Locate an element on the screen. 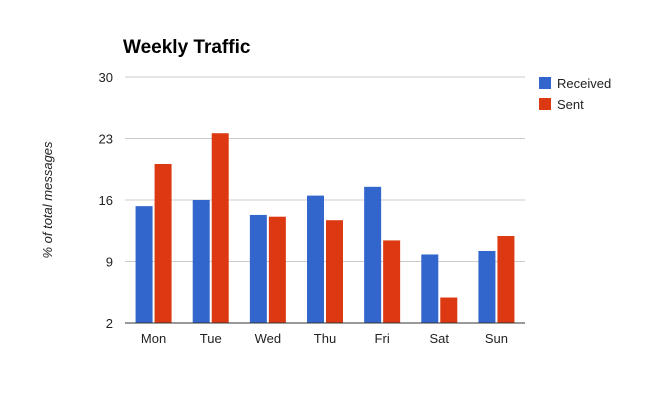 This screenshot has height=400, width=650. legend-label-sent: Sent is located at coordinates (570, 104).